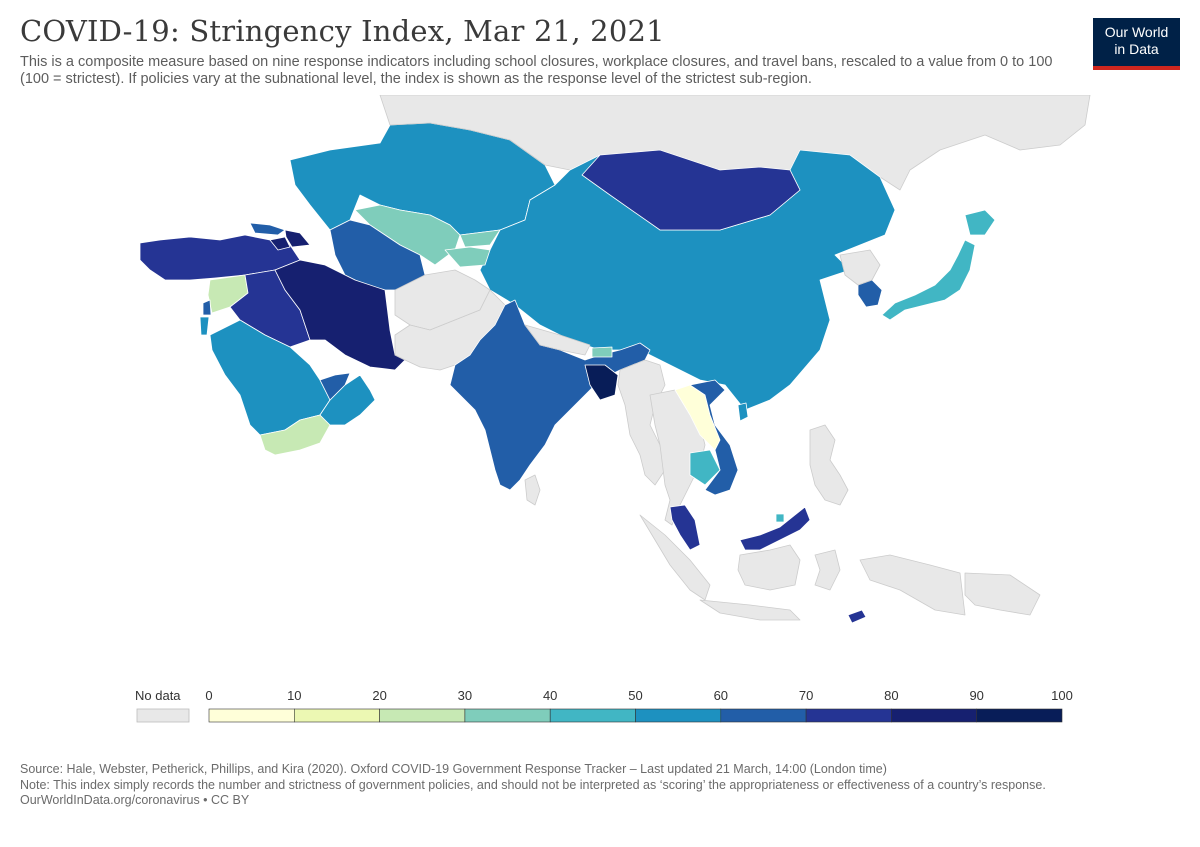  Describe the element at coordinates (280, 243) in the screenshot. I see `country-armenia` at that location.